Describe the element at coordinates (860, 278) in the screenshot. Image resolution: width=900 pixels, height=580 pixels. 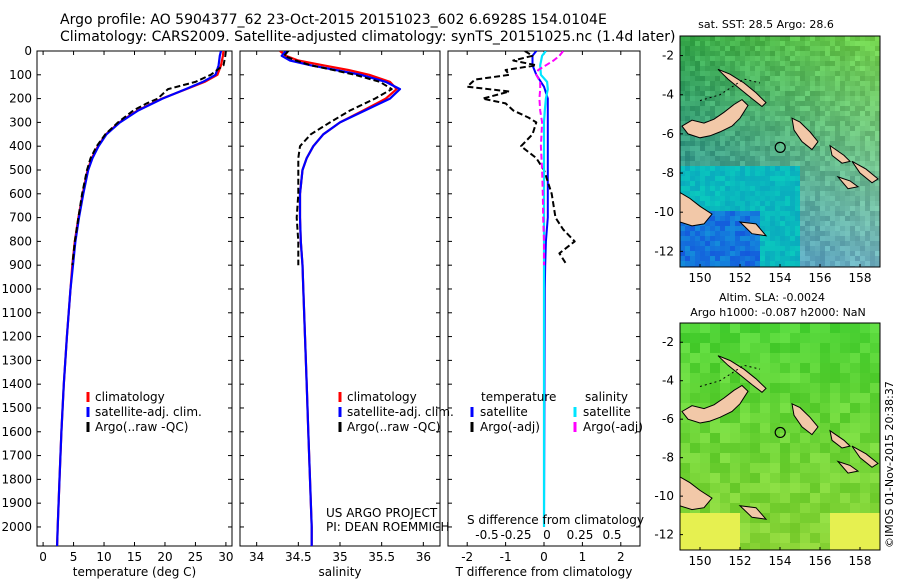
I see `x-tick-label: 158` at that location.